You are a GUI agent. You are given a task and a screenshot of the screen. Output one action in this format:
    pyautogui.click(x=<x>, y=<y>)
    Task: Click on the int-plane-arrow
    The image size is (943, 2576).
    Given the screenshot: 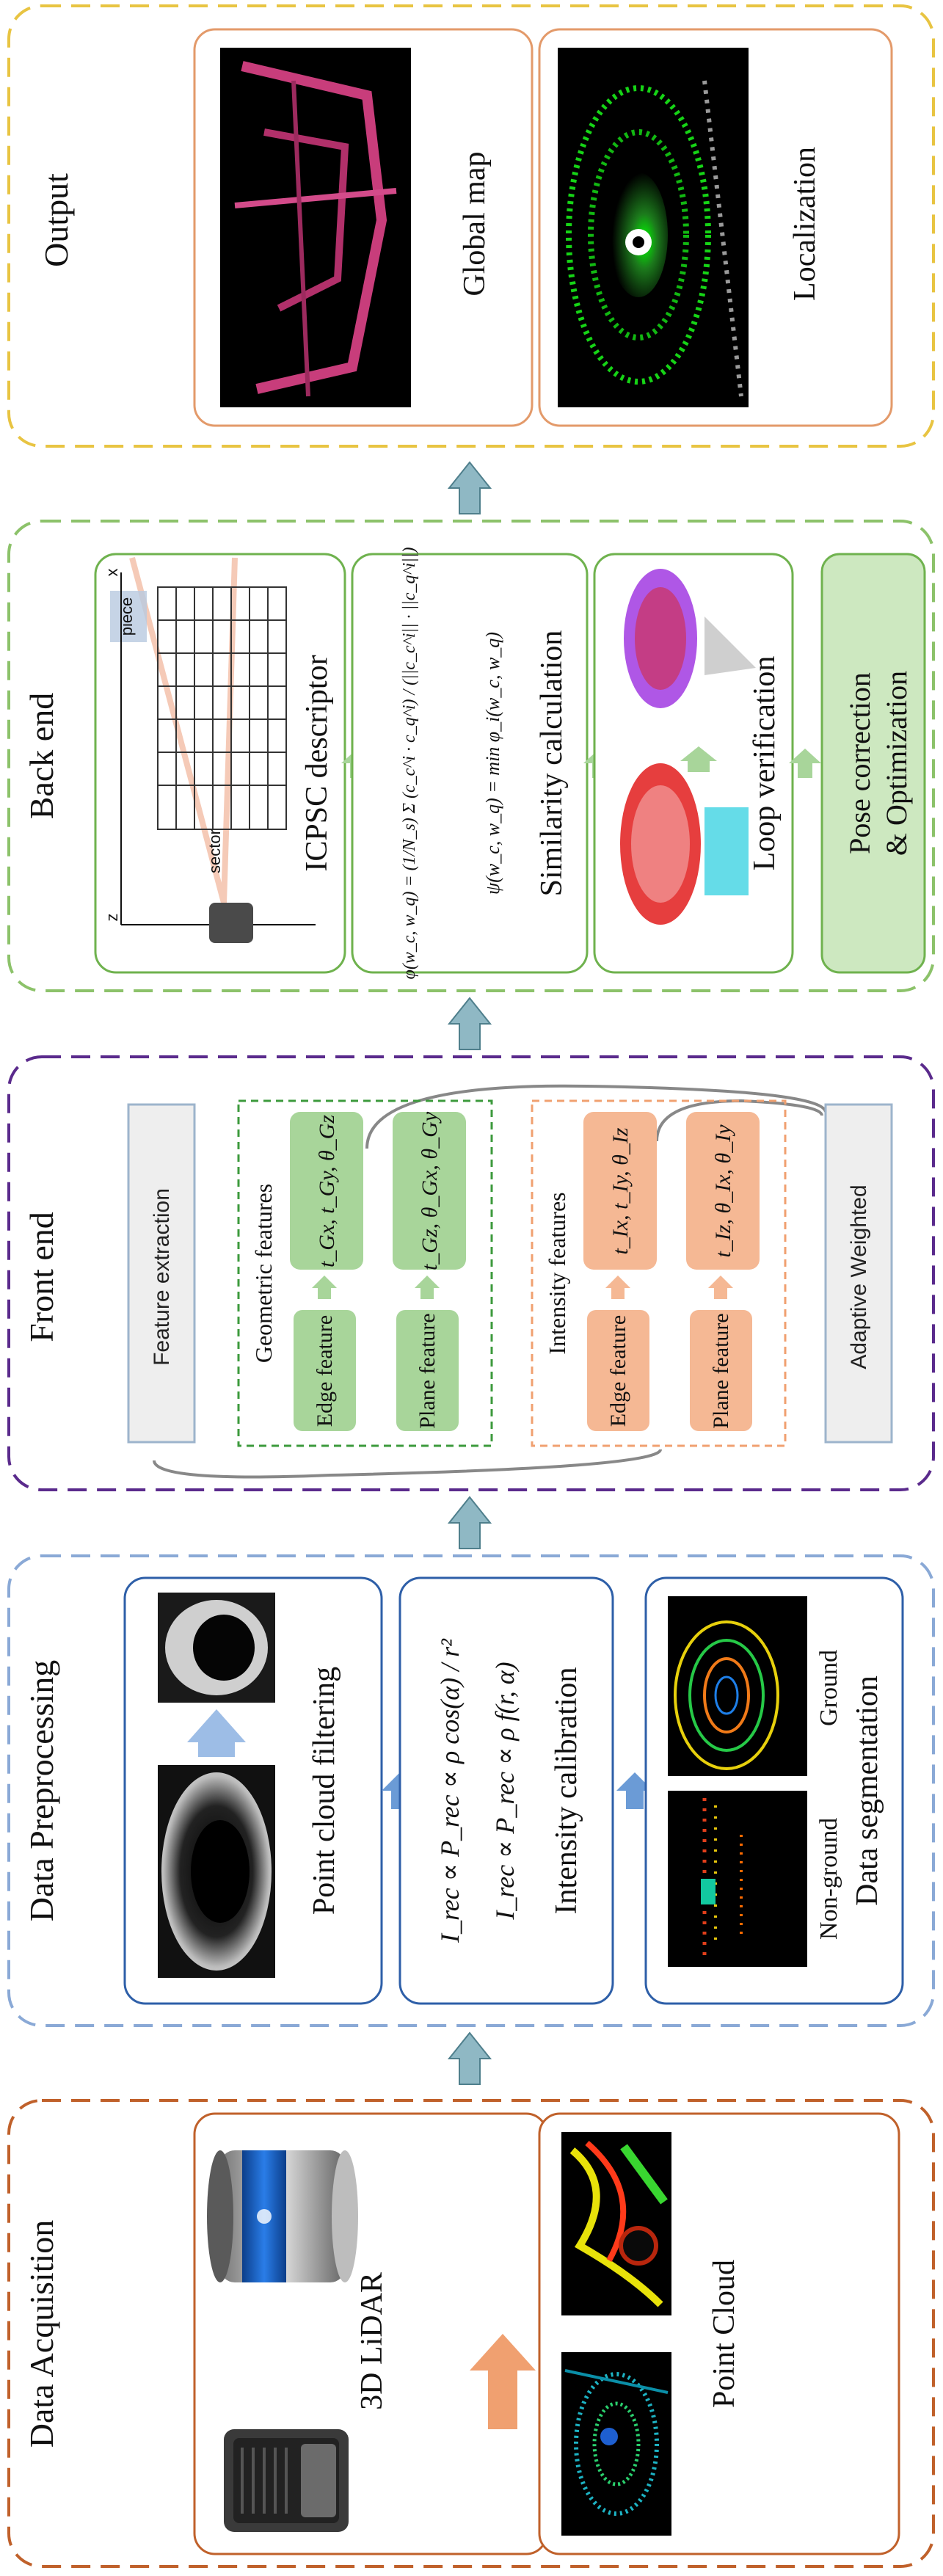 What is the action you would take?
    pyautogui.click(x=720, y=1287)
    